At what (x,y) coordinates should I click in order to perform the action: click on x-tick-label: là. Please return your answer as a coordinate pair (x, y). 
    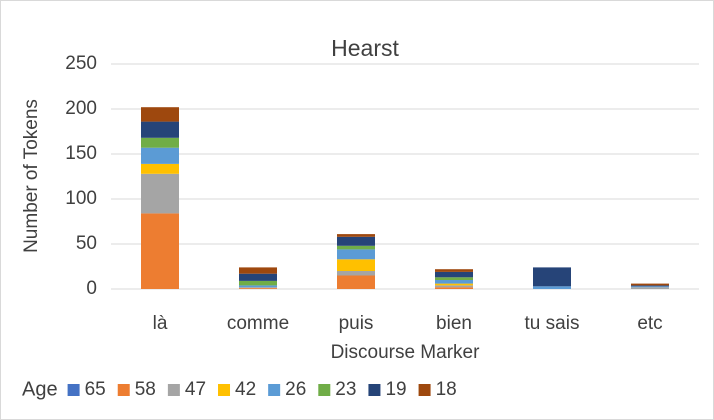
    Looking at the image, I should click on (160, 323).